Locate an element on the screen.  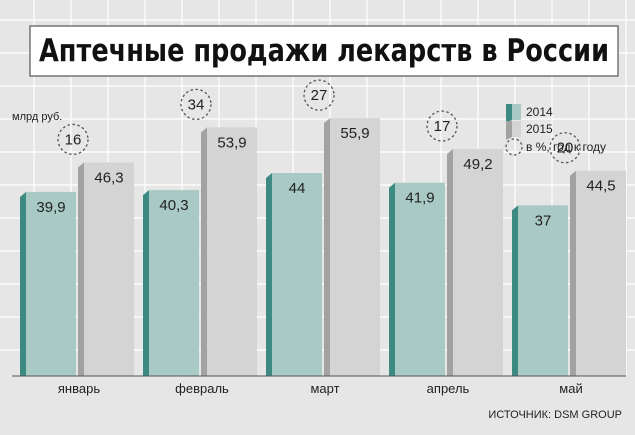
value-label-2015-февраль: 53,9 is located at coordinates (231, 142).